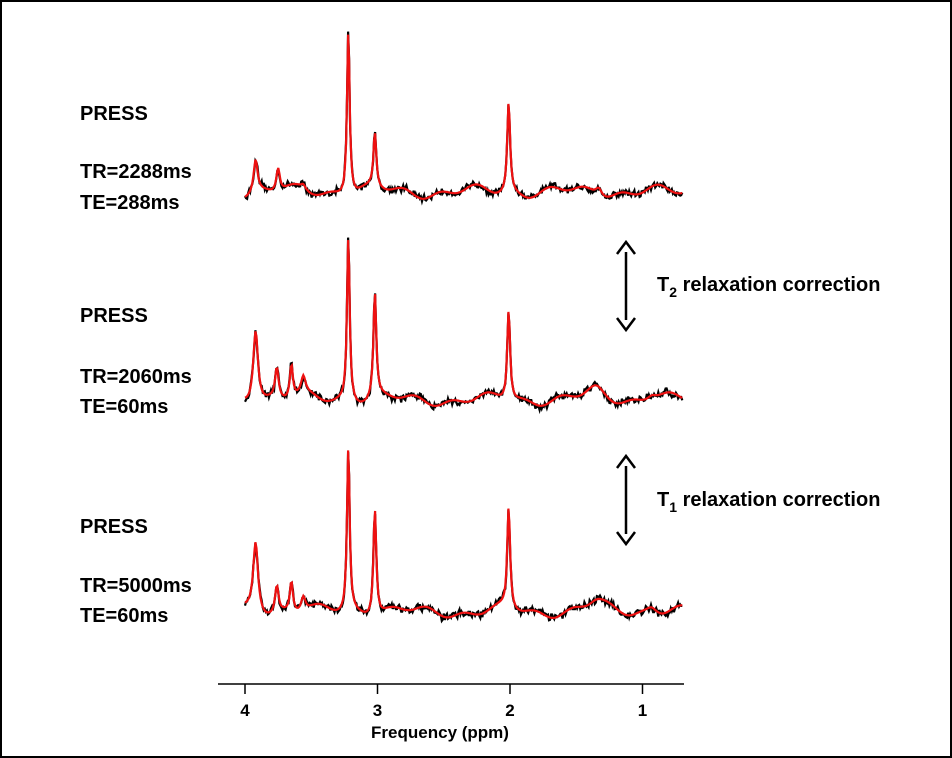  I want to click on spectrum-3-fit-line, so click(463, 535).